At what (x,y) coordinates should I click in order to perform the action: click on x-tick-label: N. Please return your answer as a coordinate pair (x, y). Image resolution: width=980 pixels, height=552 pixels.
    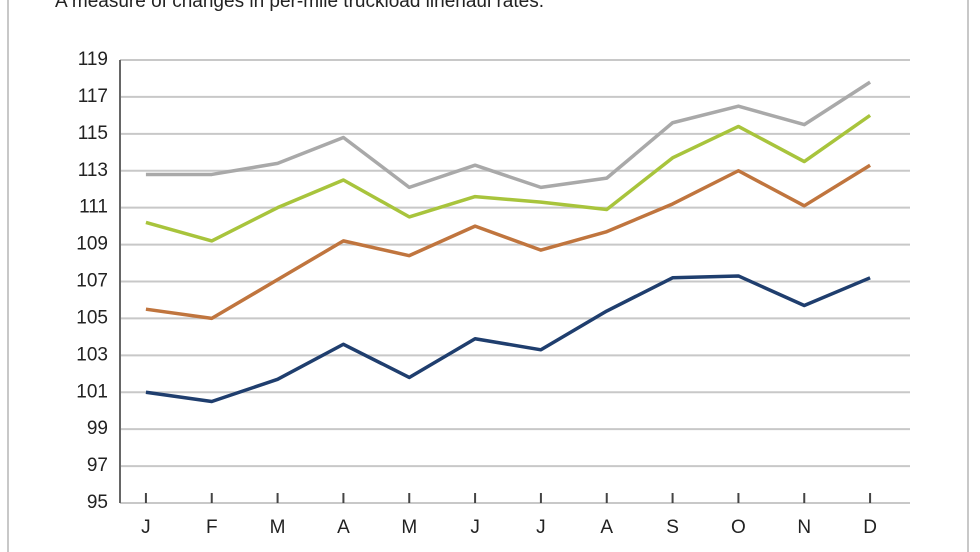
    Looking at the image, I should click on (804, 527).